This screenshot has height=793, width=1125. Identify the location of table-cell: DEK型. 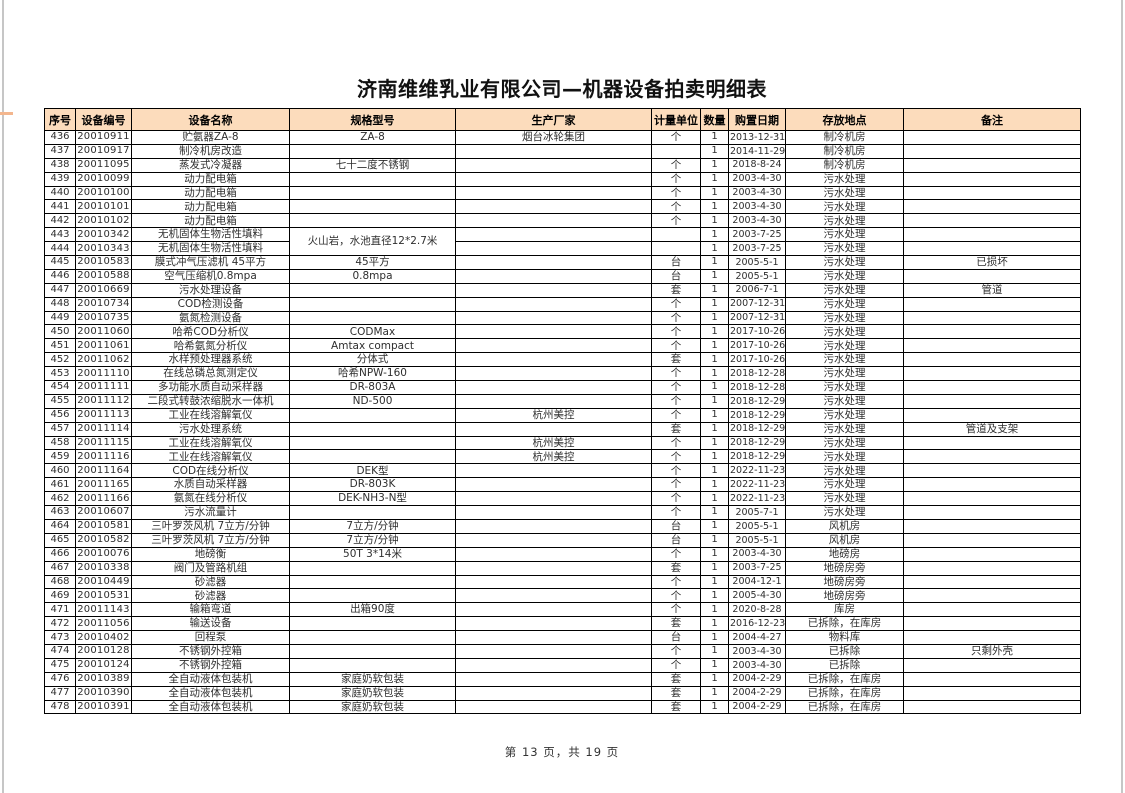
(372, 471).